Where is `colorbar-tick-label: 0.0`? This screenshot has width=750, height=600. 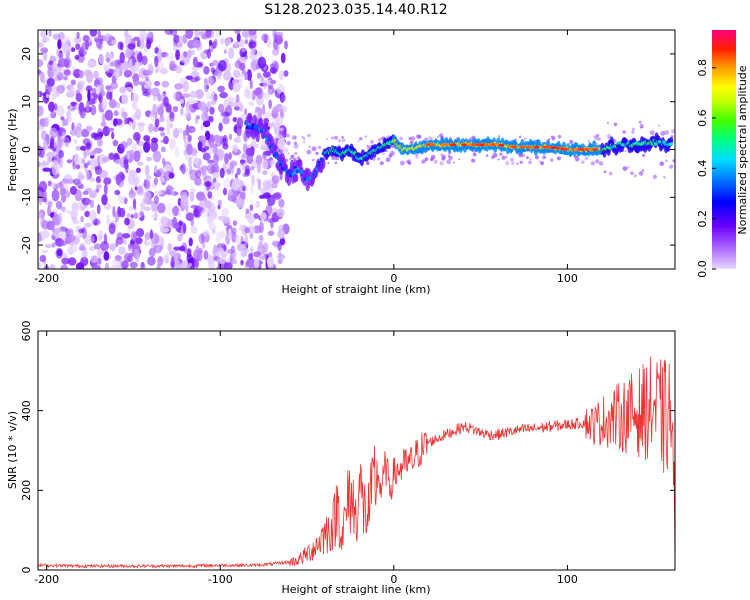
colorbar-tick-label: 0.0 is located at coordinates (702, 269).